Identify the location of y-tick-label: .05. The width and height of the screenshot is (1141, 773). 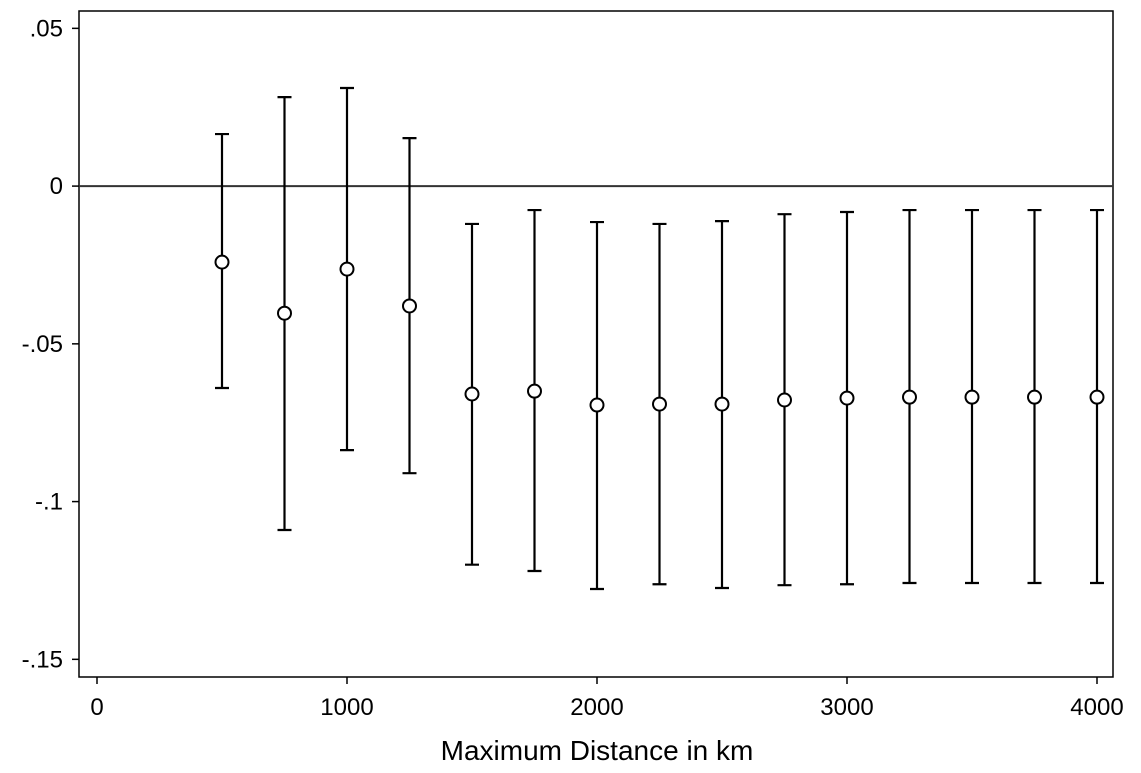
(46, 28).